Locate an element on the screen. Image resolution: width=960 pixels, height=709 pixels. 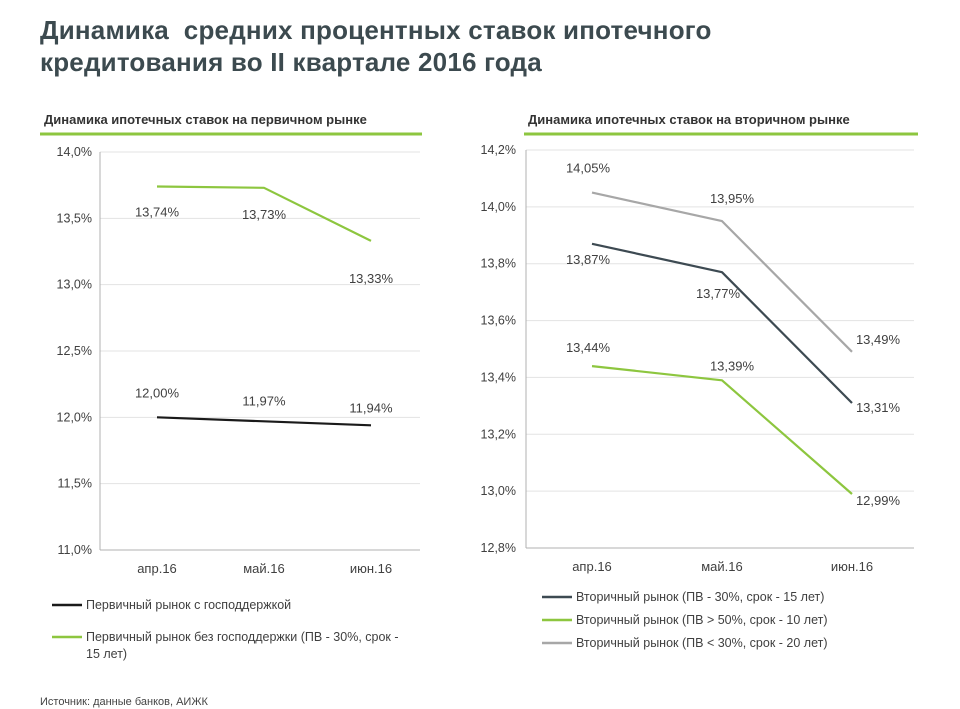
y-tick-label: 13,4% is located at coordinates (498, 377).